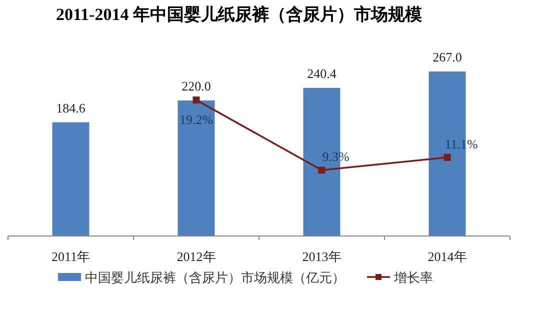 This screenshot has width=543, height=322. I want to click on legend-label: 增长率, so click(413, 278).